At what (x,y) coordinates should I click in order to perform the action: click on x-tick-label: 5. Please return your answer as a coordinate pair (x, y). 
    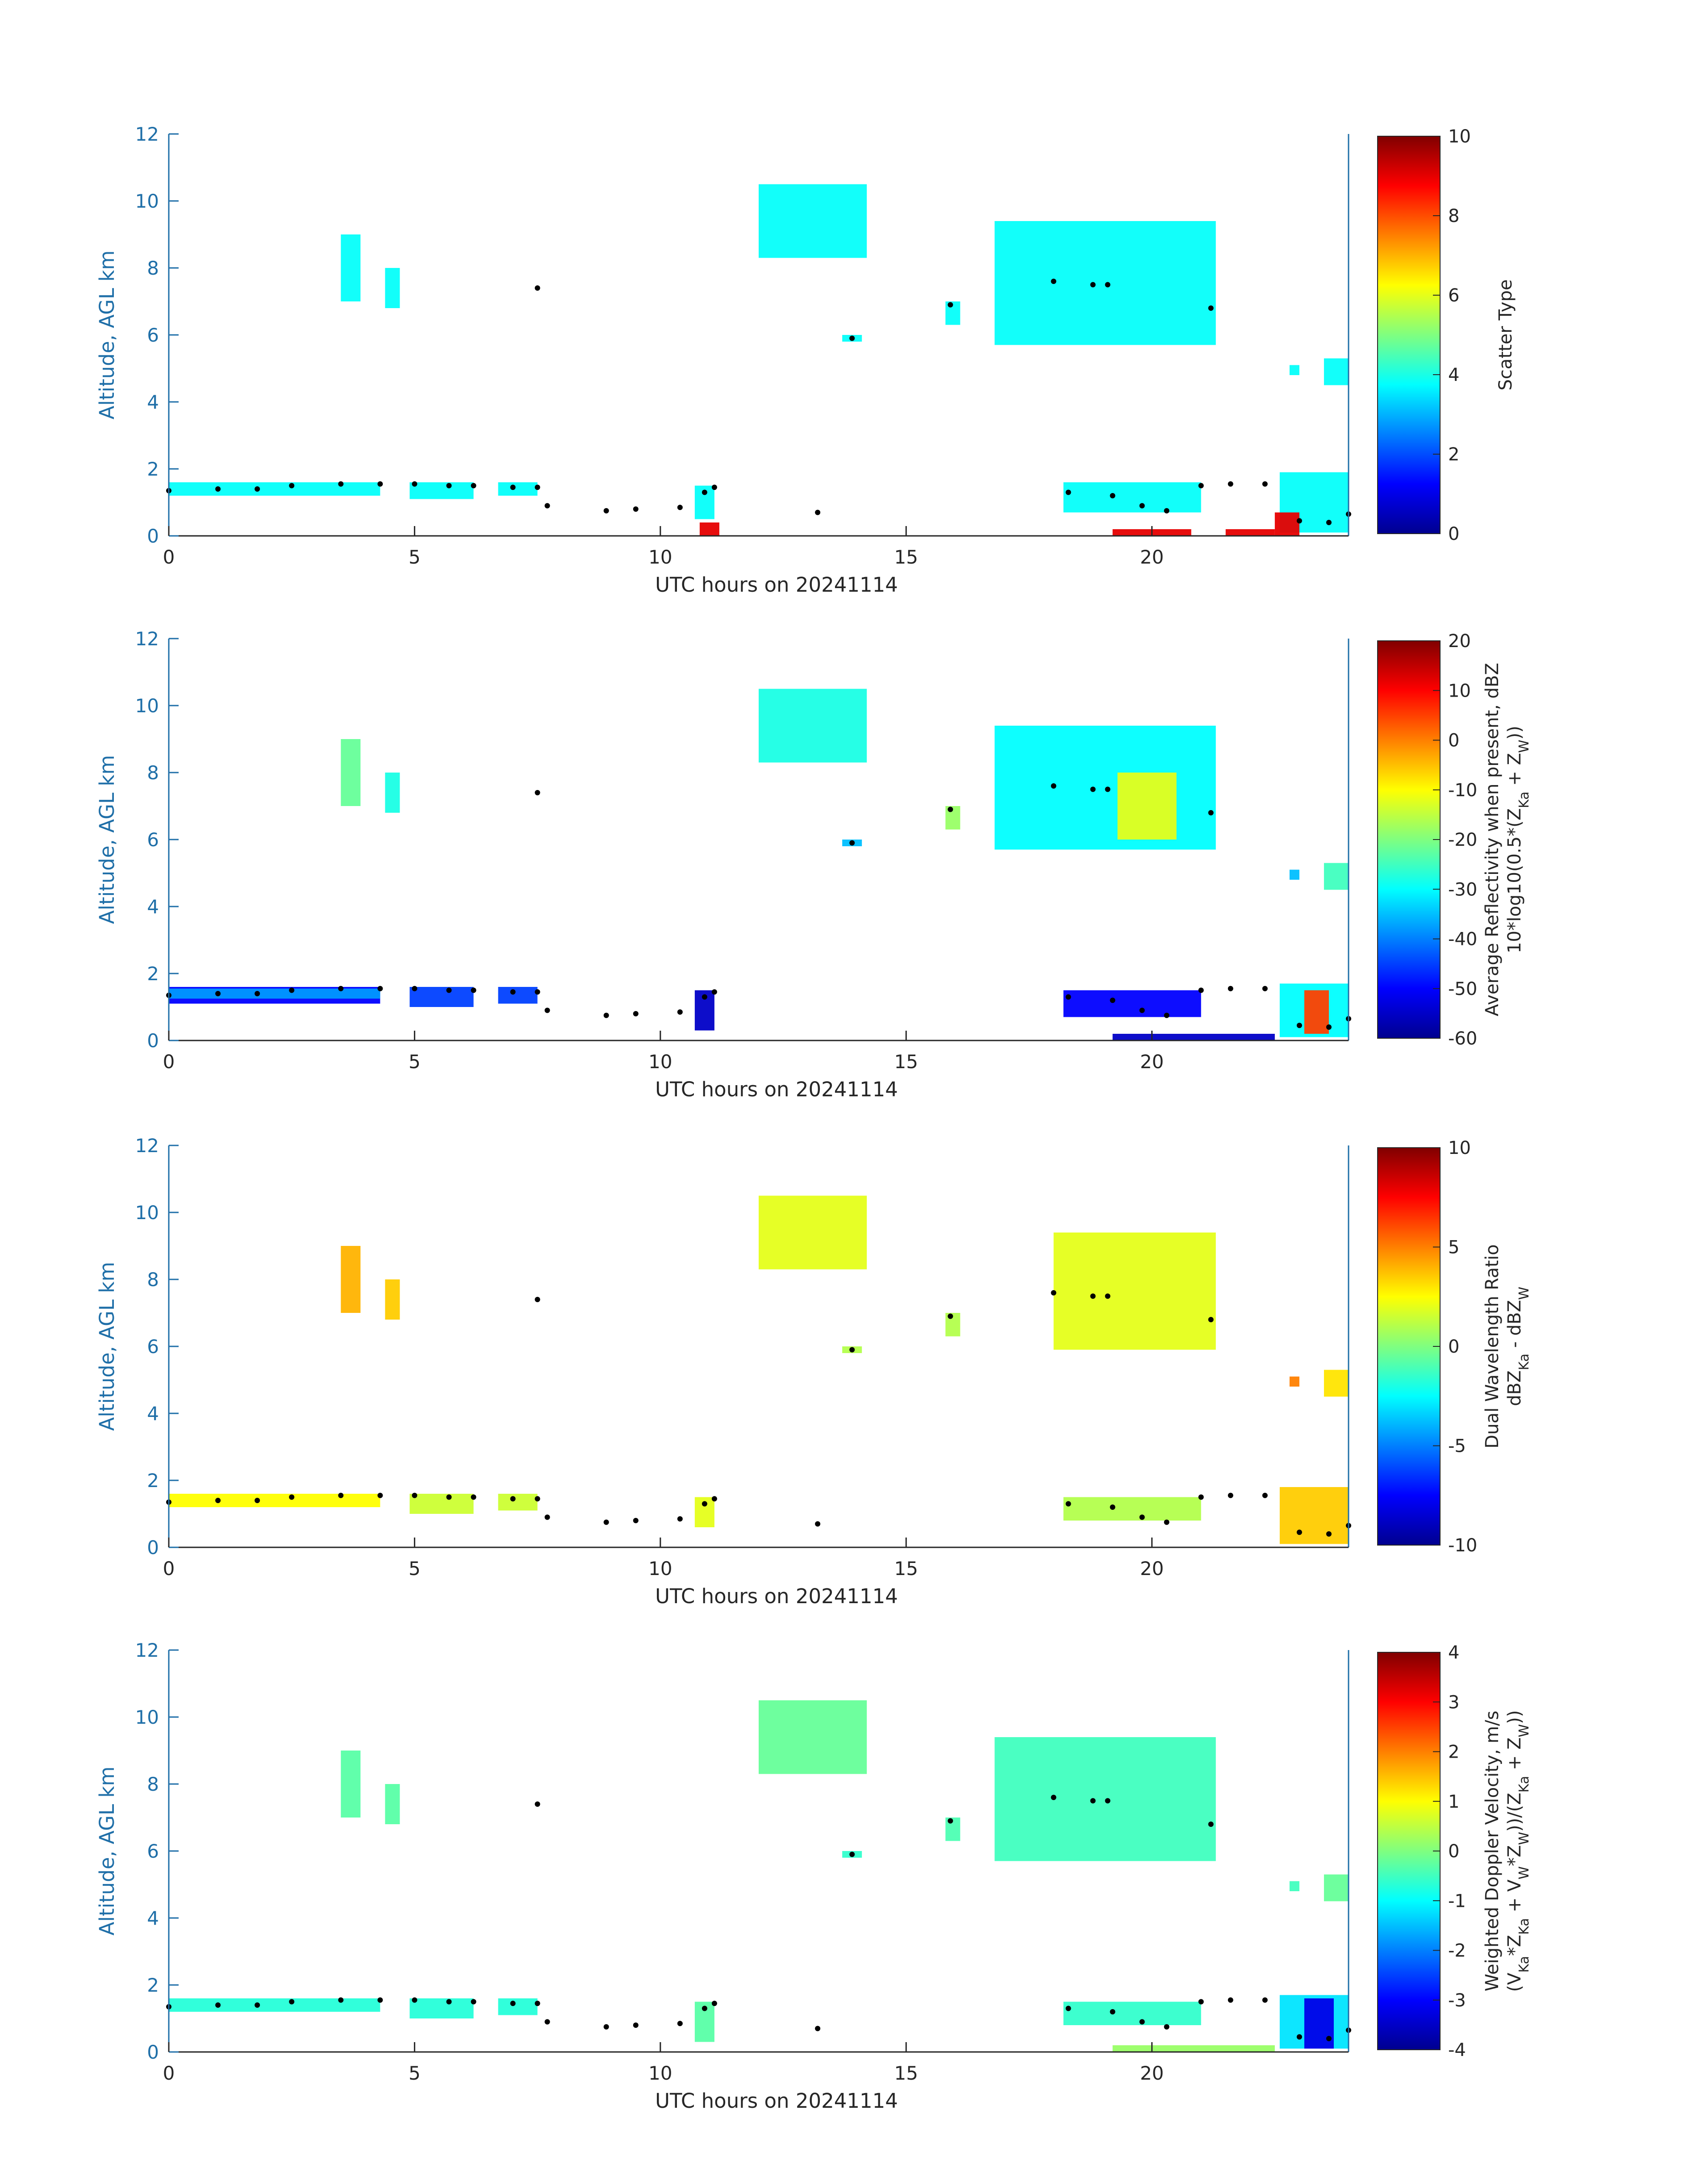
    Looking at the image, I should click on (415, 1062).